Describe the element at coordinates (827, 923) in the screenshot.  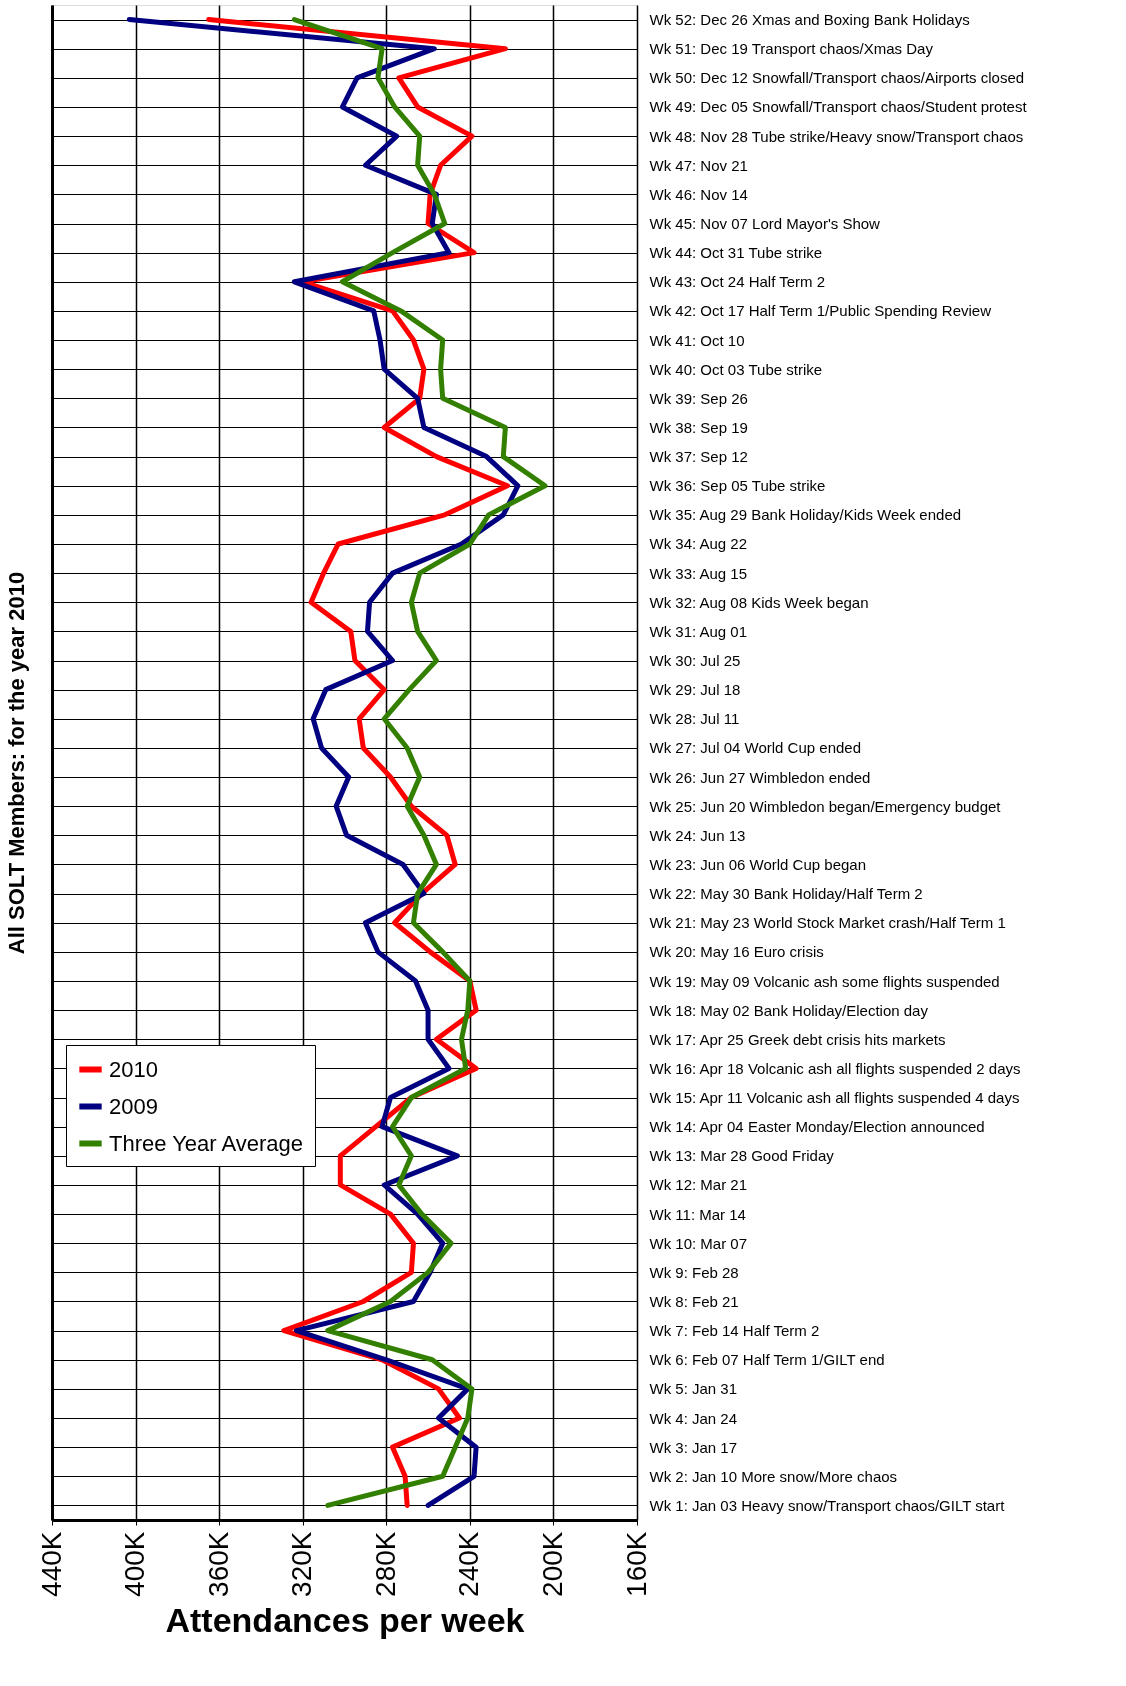
I see `y-tick-label: Wk 21: May 23 World Stock Market crash/Half Term 1` at that location.